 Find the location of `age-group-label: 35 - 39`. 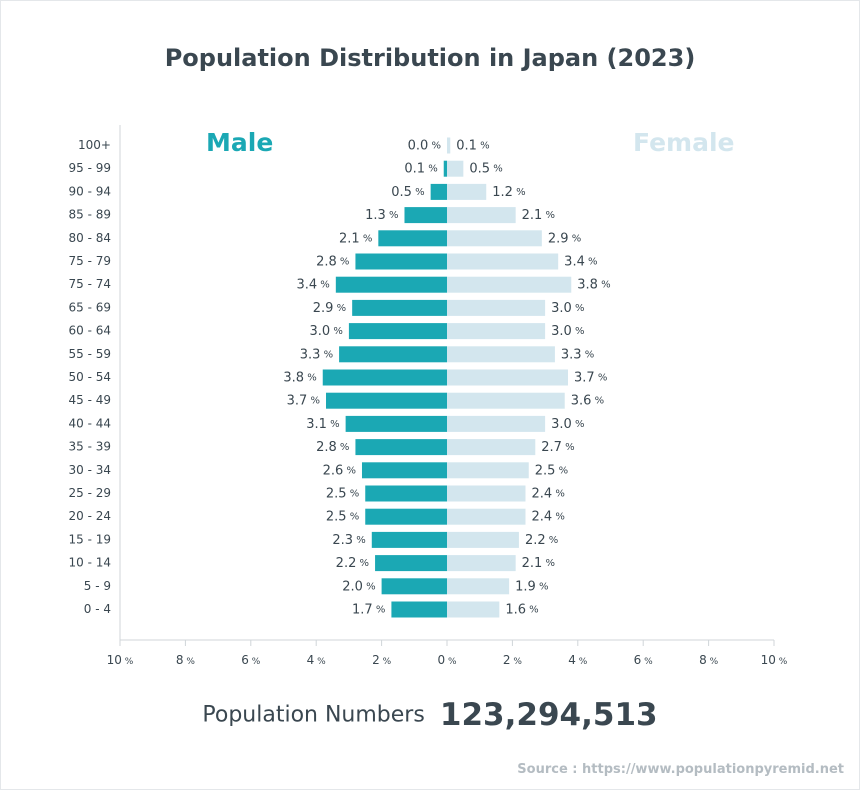

age-group-label: 35 - 39 is located at coordinates (90, 447).